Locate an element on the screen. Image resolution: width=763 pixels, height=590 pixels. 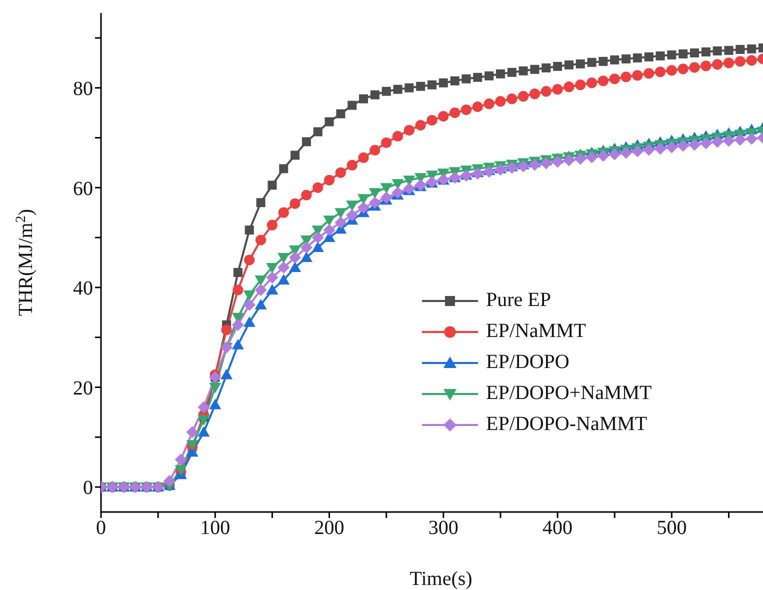
y-tick-label: 40 is located at coordinates (83, 289).